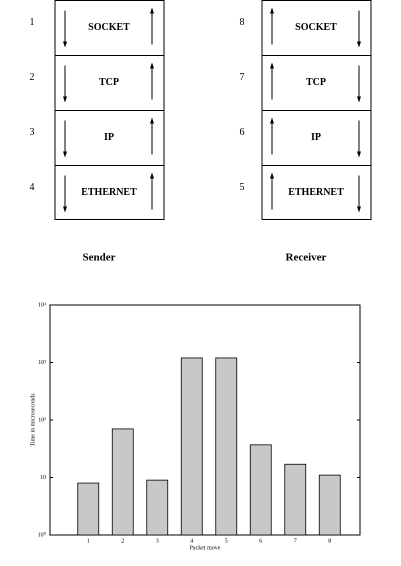 Image resolution: width=401 pixels, height=566 pixels. What do you see at coordinates (42, 363) in the screenshot?
I see `y-tick-label: 10³` at bounding box center [42, 363].